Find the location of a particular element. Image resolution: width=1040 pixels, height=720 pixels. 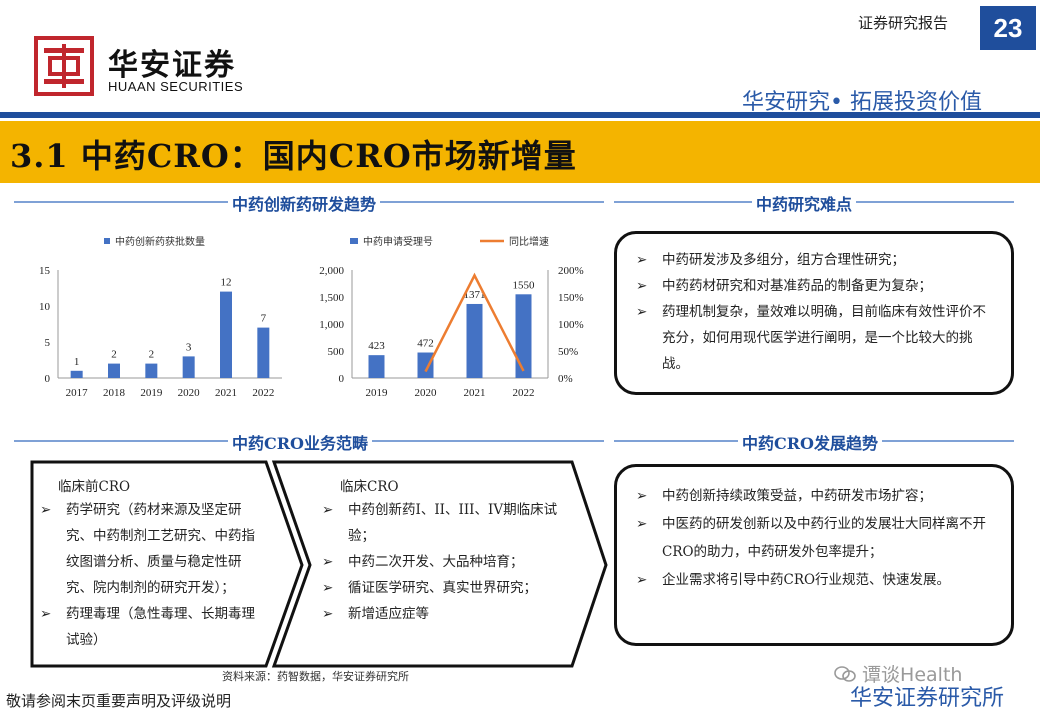

x-tick-label: 2017 is located at coordinates (77, 393).